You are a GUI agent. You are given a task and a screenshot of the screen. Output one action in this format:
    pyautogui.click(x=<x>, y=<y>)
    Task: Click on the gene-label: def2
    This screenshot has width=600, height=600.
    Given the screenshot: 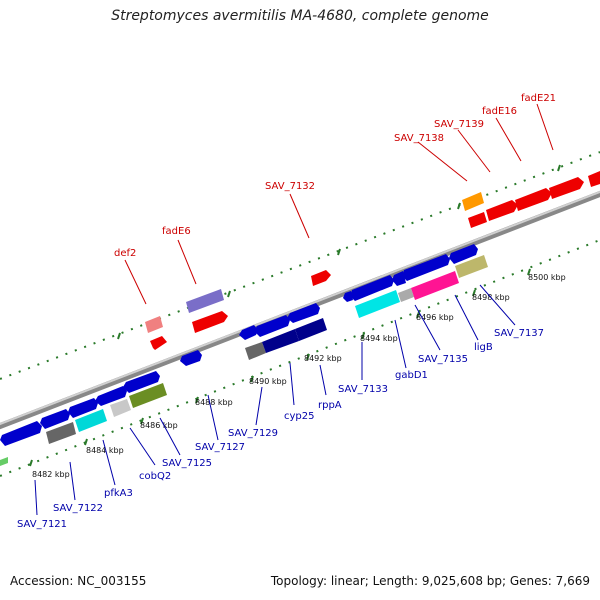 What is the action you would take?
    pyautogui.click(x=125, y=253)
    